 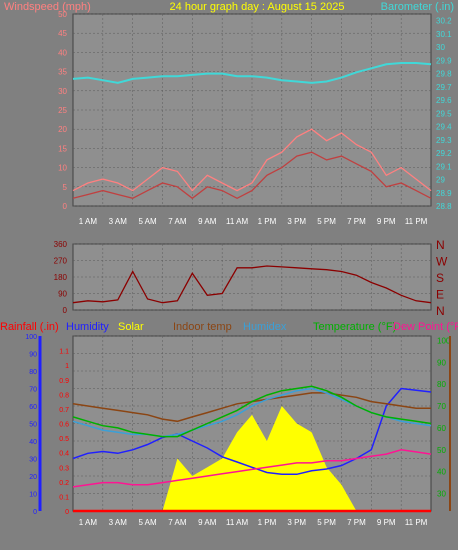 What do you see at coordinates (257, 7) in the screenshot?
I see `chart-title: 24 hour graph day : August 15 2025` at bounding box center [257, 7].